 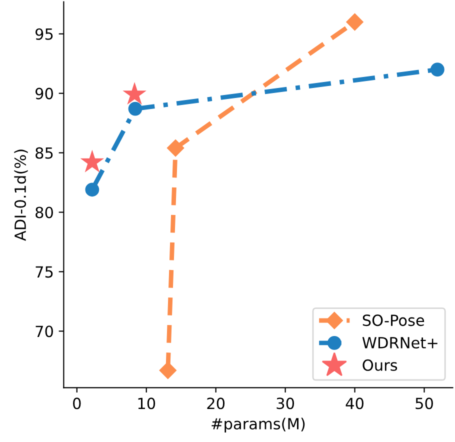 I want to click on y-tick-label: 80, so click(x=44, y=212).